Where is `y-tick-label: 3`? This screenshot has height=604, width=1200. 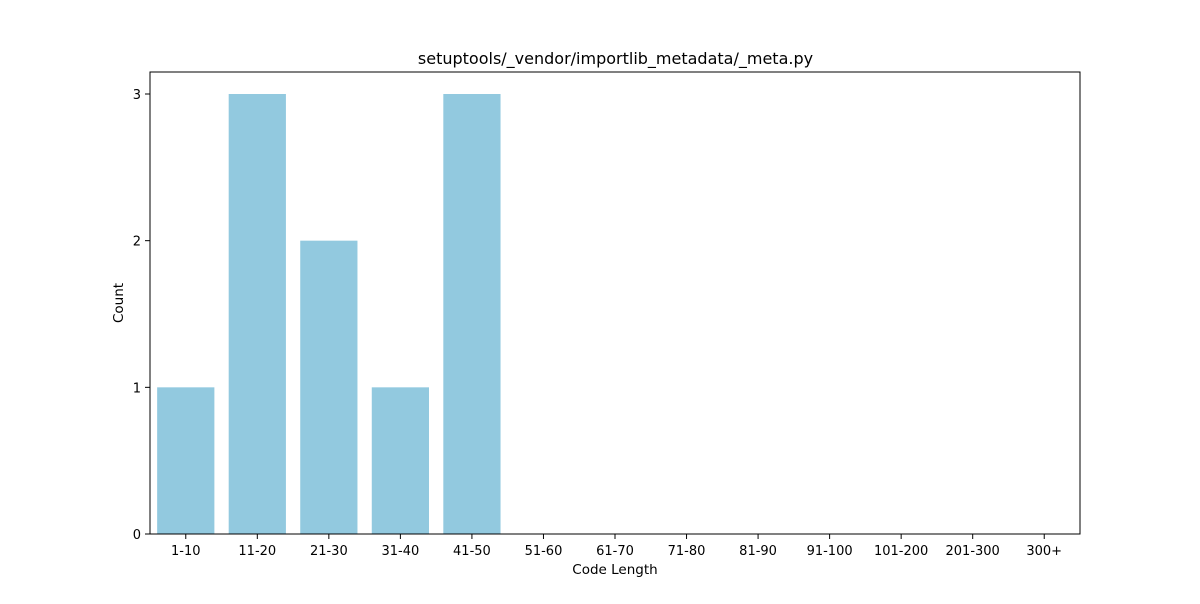
y-tick-label: 3 is located at coordinates (137, 95).